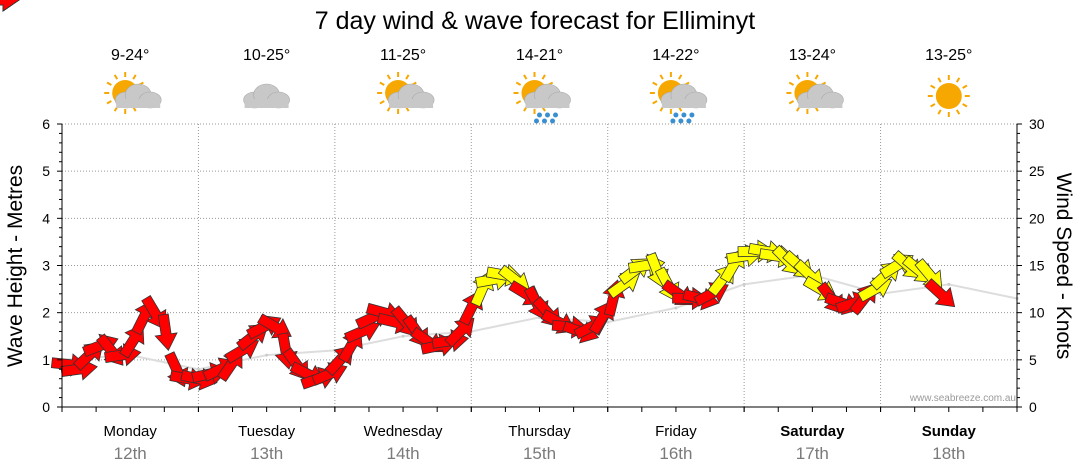 This screenshot has width=1080, height=475. What do you see at coordinates (1063, 266) in the screenshot?
I see `right-axis-title: Wind Speed - Knots` at bounding box center [1063, 266].